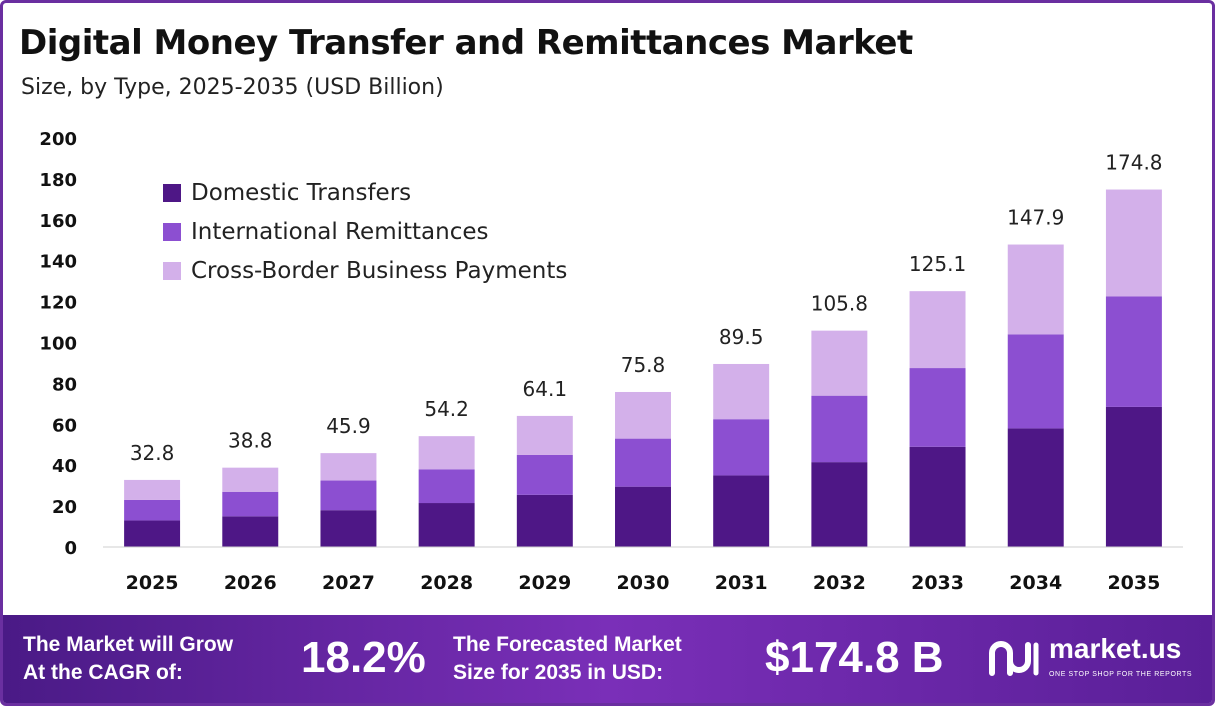 This screenshot has height=706, width=1215. I want to click on x-tick-label: 2030, so click(643, 583).